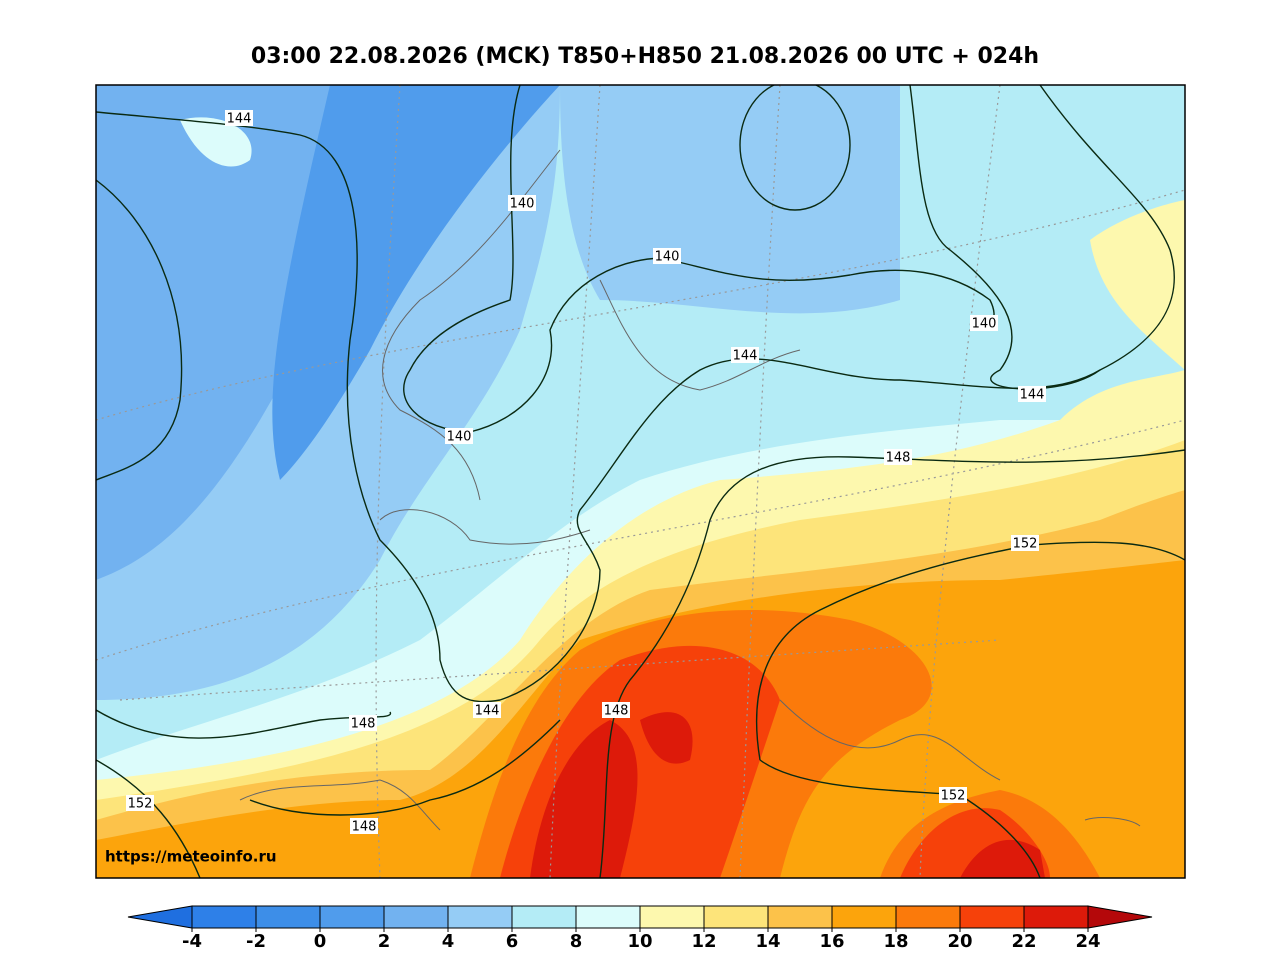 This screenshot has width=1281, height=967. Describe the element at coordinates (1120, 917) in the screenshot. I see `colorbar-extend-high` at that location.